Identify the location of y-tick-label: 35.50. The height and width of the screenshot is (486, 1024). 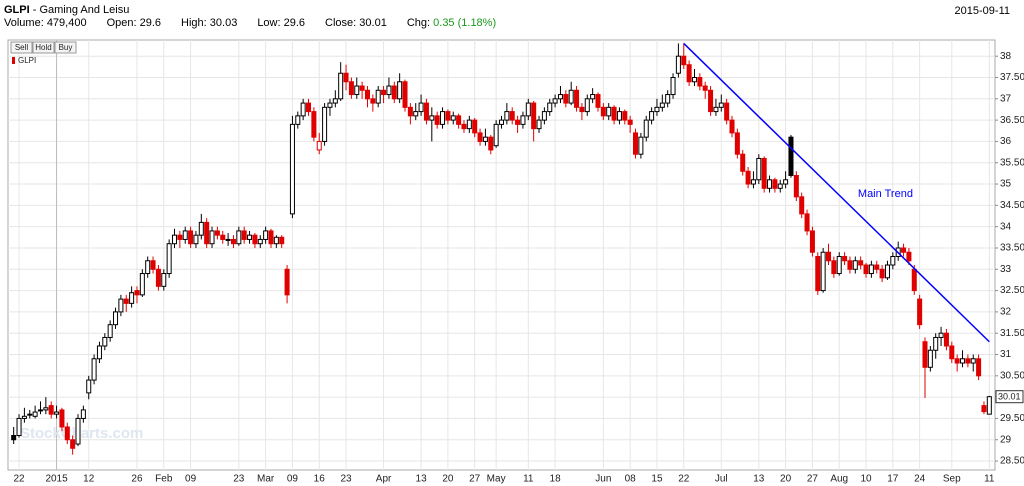
(1012, 162).